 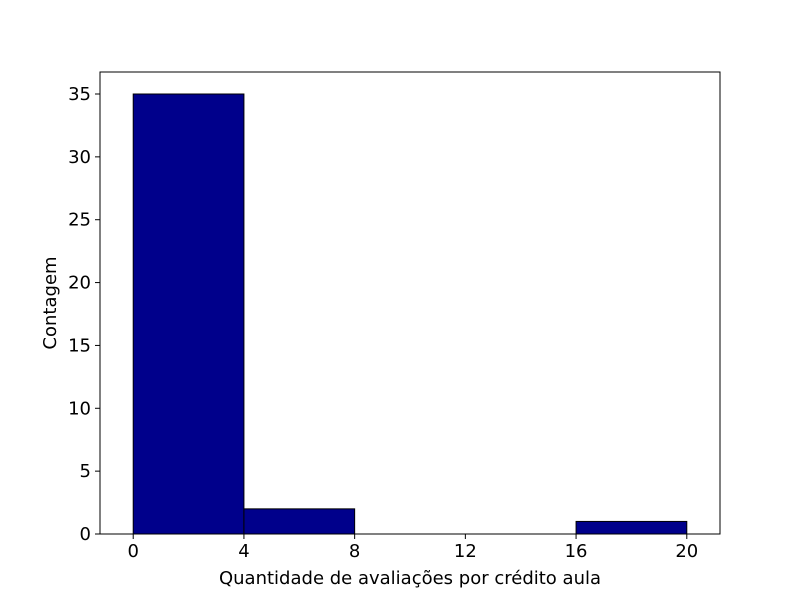 What do you see at coordinates (50, 302) in the screenshot?
I see `y-axis-label: Contagem` at bounding box center [50, 302].